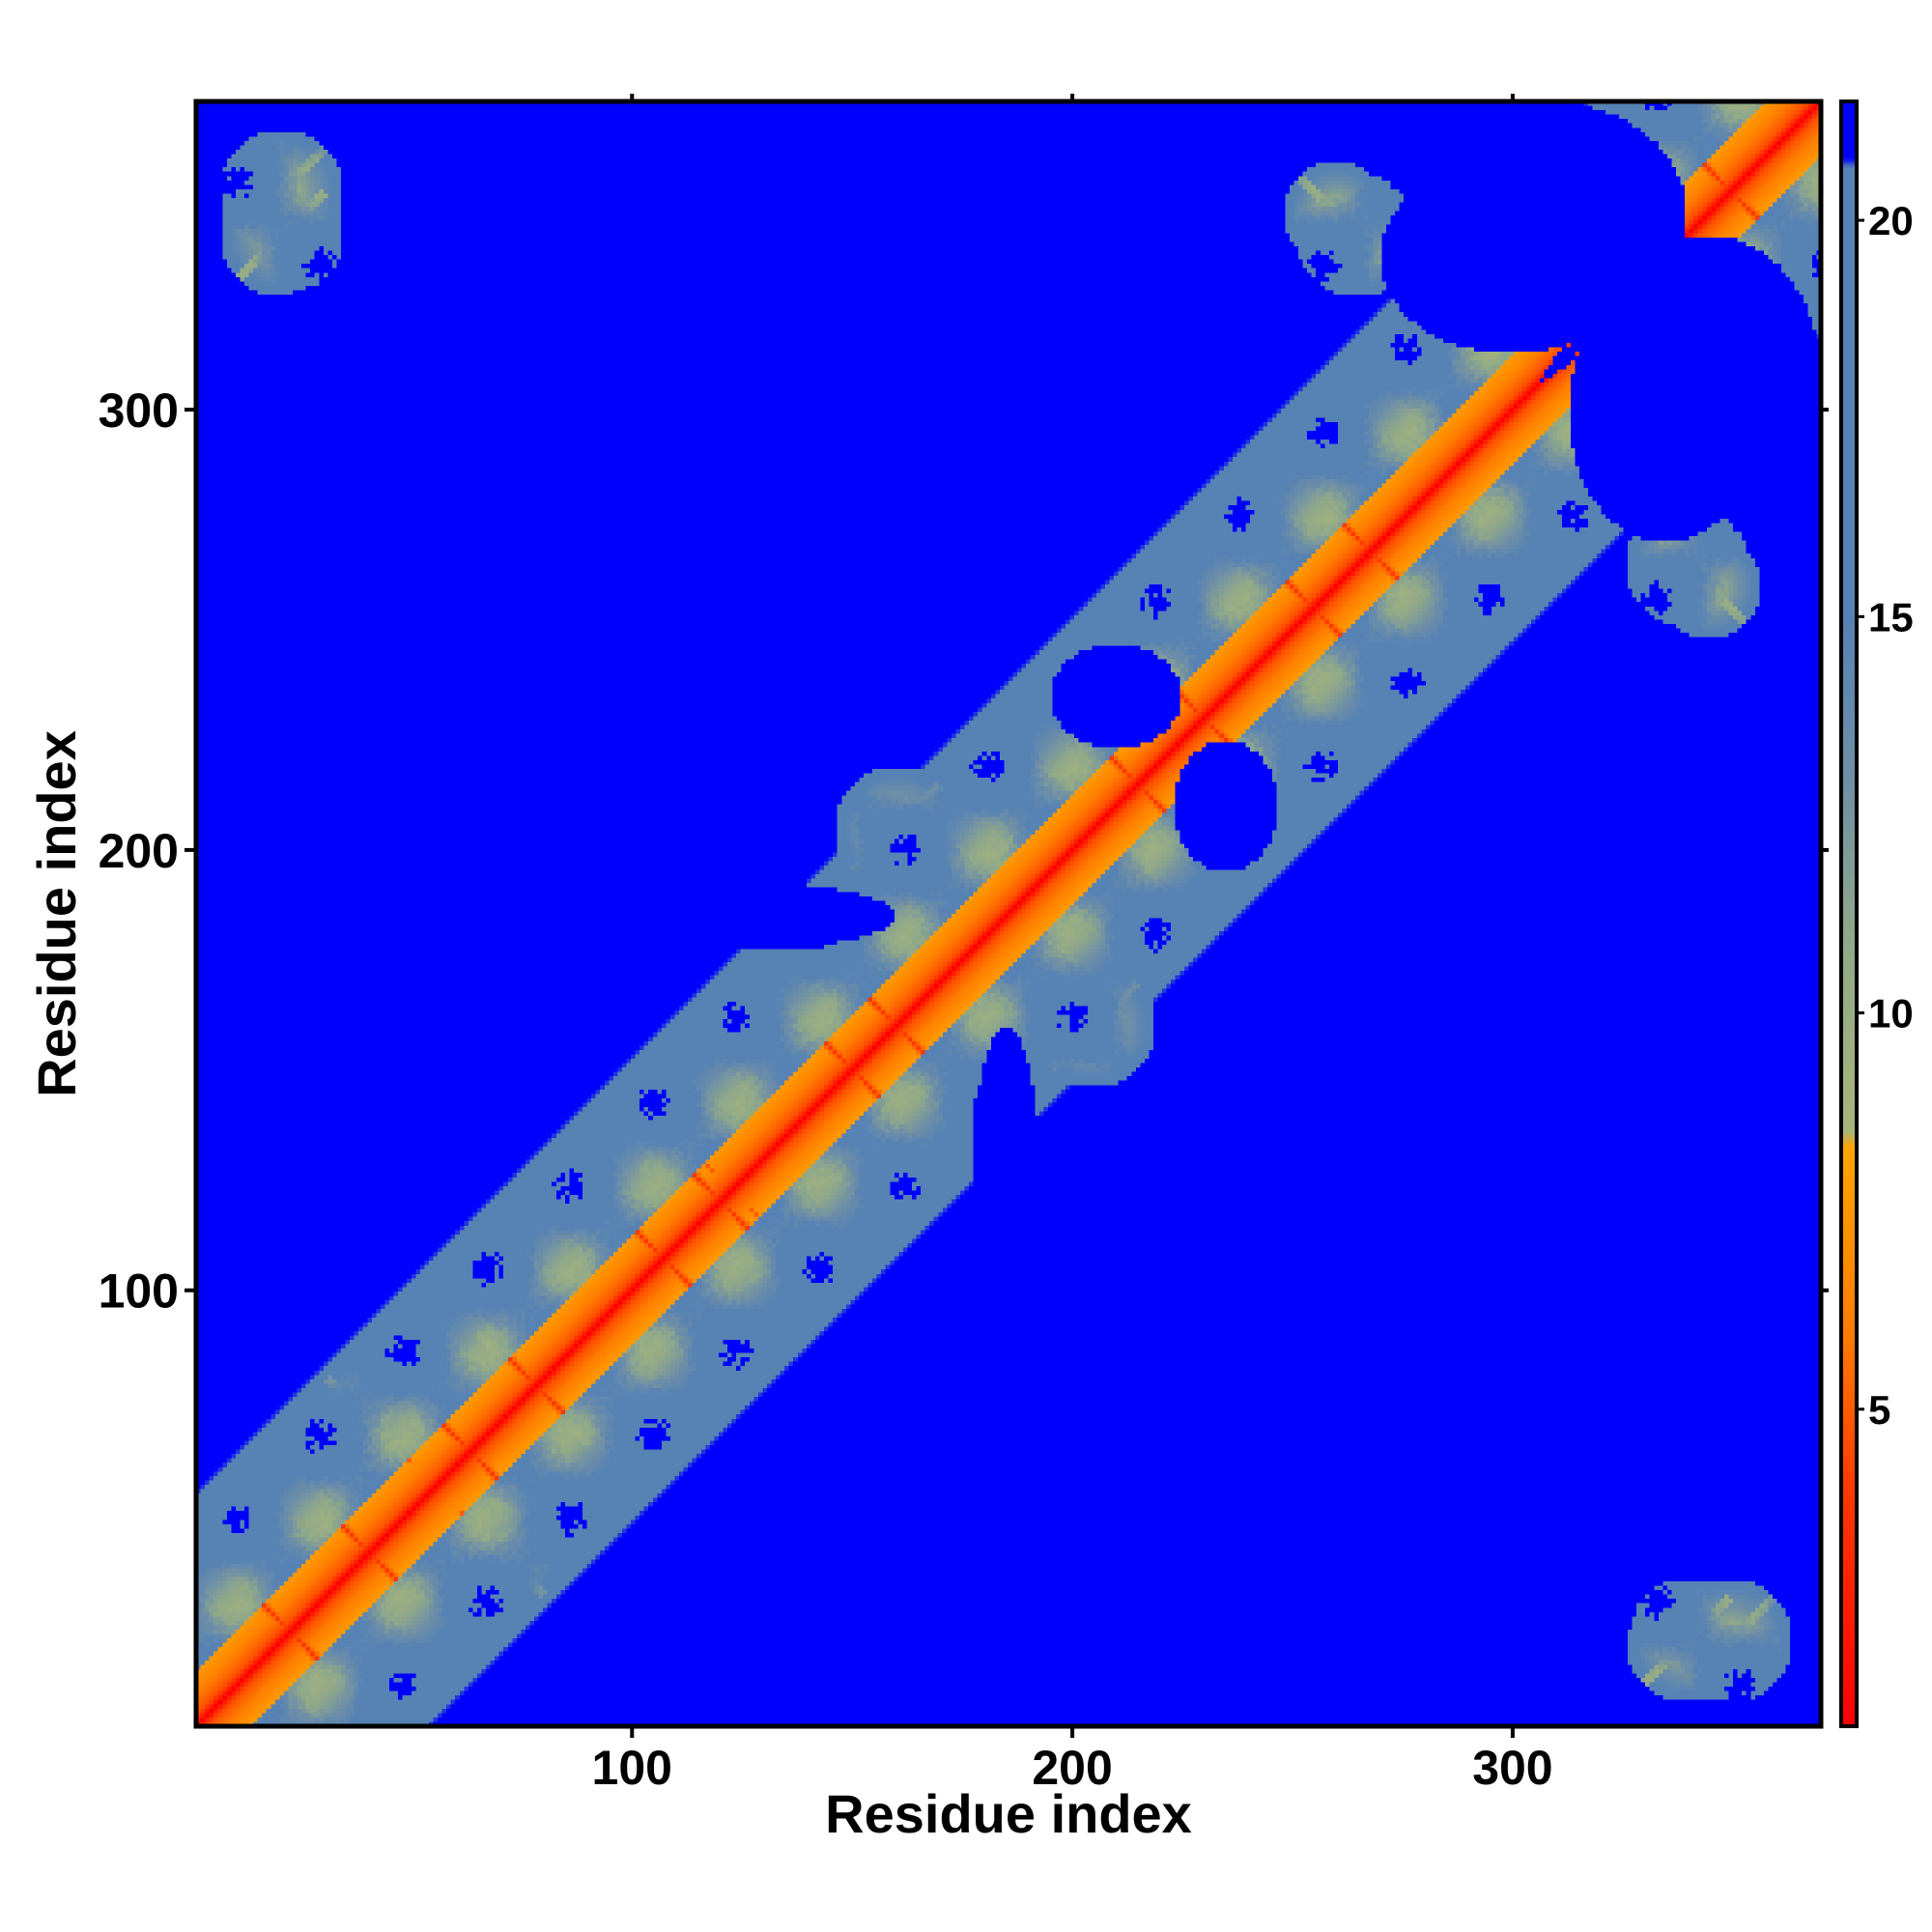  What do you see at coordinates (1885, 815) in the screenshot?
I see `colorbar-ticks: 5 10 15 20` at bounding box center [1885, 815].